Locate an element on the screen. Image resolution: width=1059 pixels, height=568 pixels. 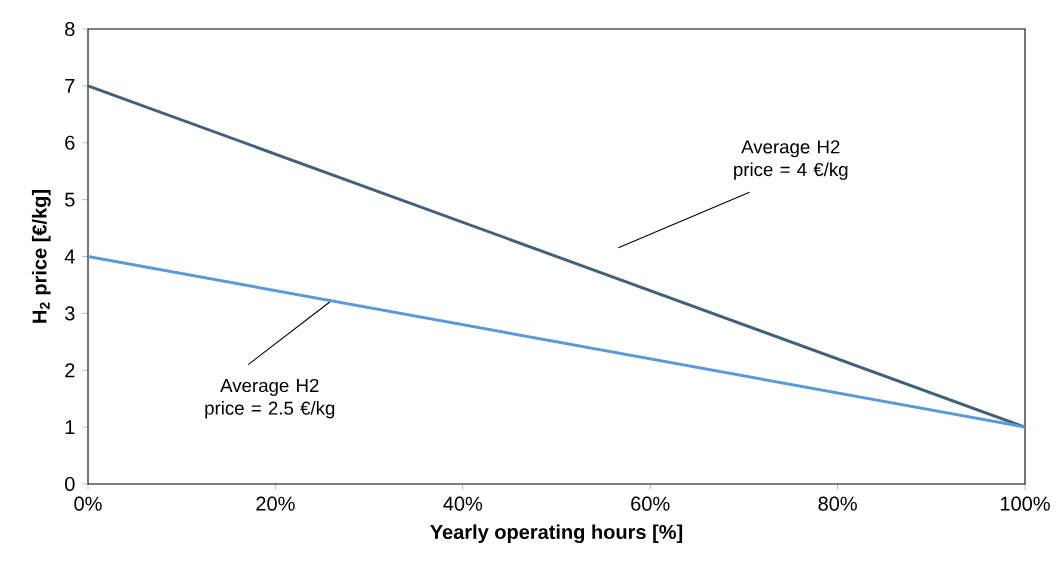
y-tick-label: 5 is located at coordinates (70, 199).